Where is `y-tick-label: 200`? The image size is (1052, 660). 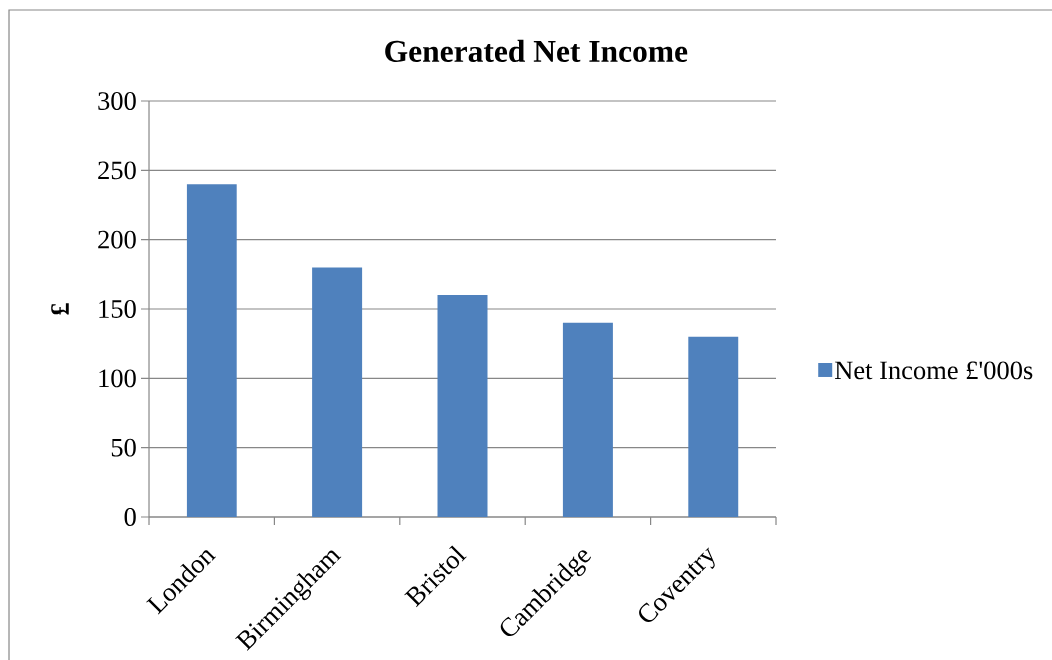 y-tick-label: 200 is located at coordinates (117, 239).